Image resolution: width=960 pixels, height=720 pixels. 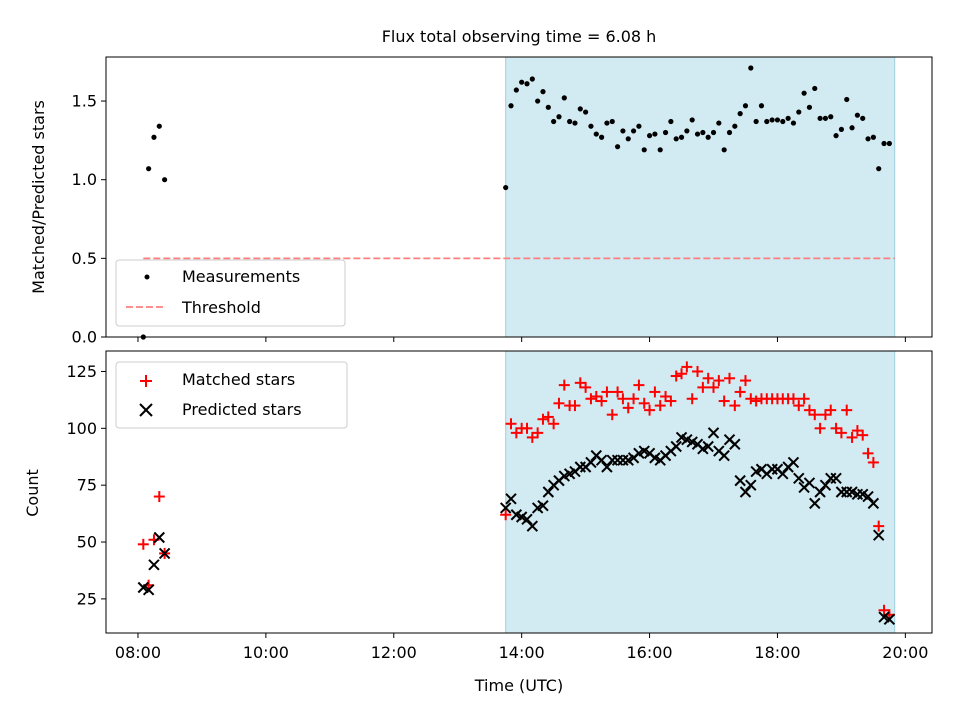 I want to click on legend-measurements-marker, so click(x=147, y=277).